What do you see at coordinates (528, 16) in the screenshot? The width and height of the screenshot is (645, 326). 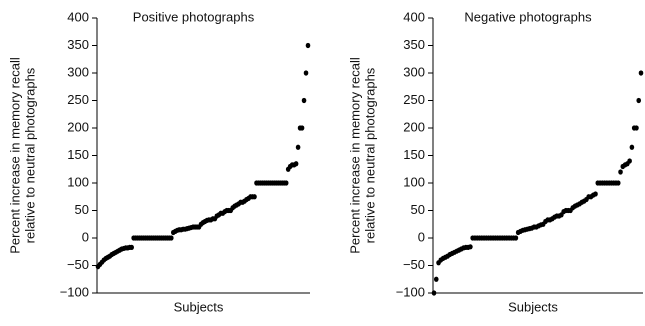 I see `chart-title: Negative photographs` at bounding box center [528, 16].